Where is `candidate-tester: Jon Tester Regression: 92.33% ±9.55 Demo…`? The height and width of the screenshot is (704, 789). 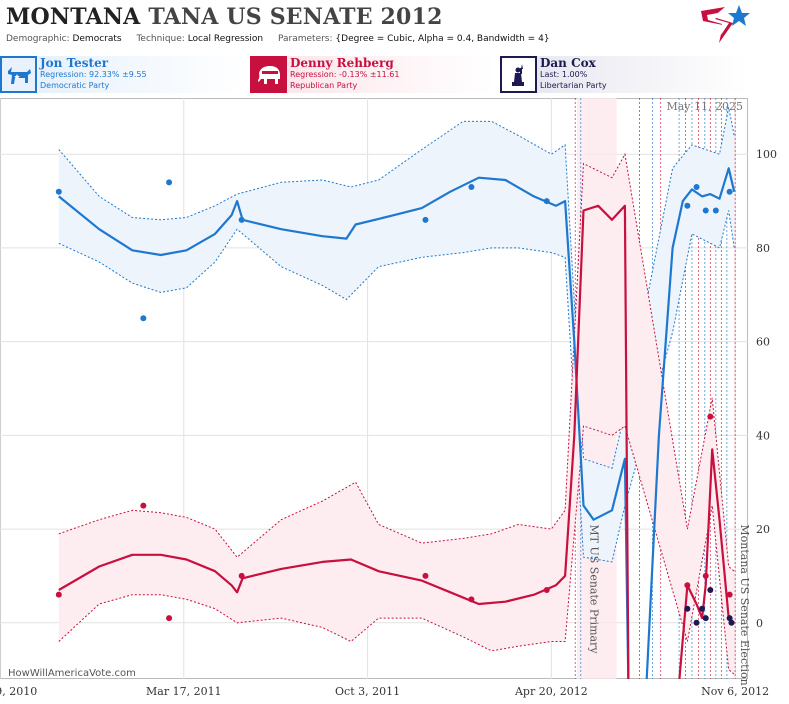 candidate-tester: Jon Tester Regression: 92.33% ±9.55 Demo… is located at coordinates (122, 74).